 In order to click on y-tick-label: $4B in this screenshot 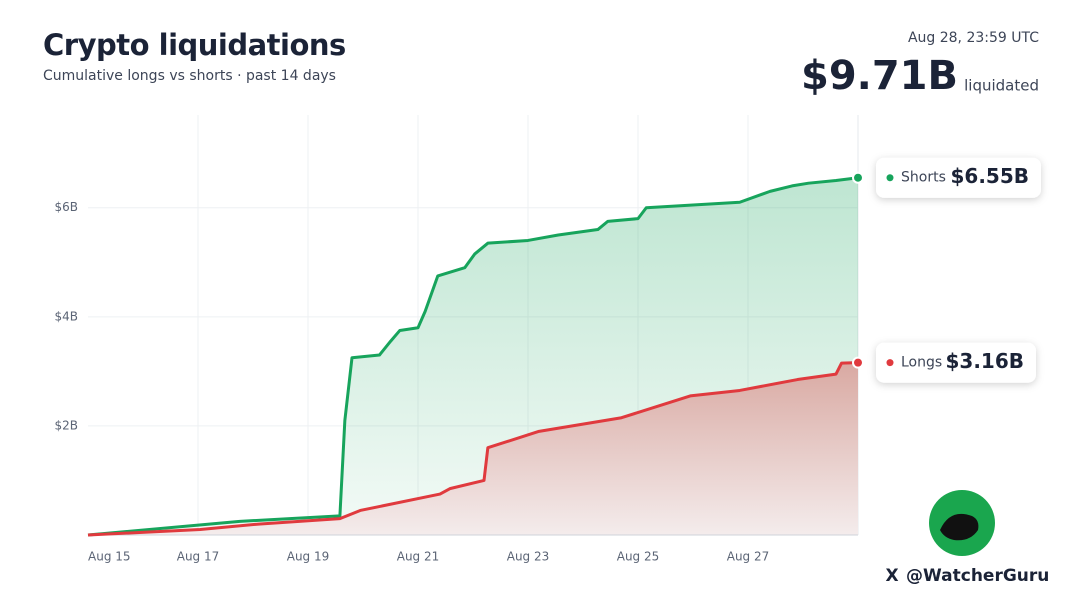, I will do `click(66, 316)`.